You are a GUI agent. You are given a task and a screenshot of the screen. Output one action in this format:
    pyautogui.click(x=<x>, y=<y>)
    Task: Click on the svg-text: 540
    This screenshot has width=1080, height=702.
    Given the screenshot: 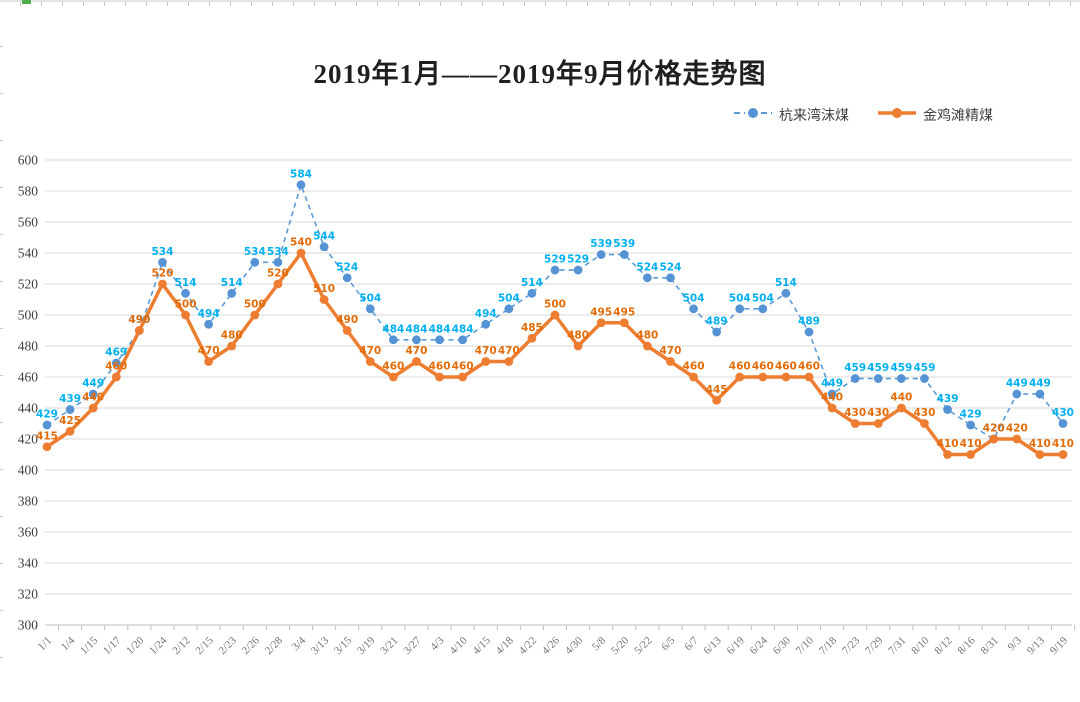 What is the action you would take?
    pyautogui.click(x=28, y=253)
    